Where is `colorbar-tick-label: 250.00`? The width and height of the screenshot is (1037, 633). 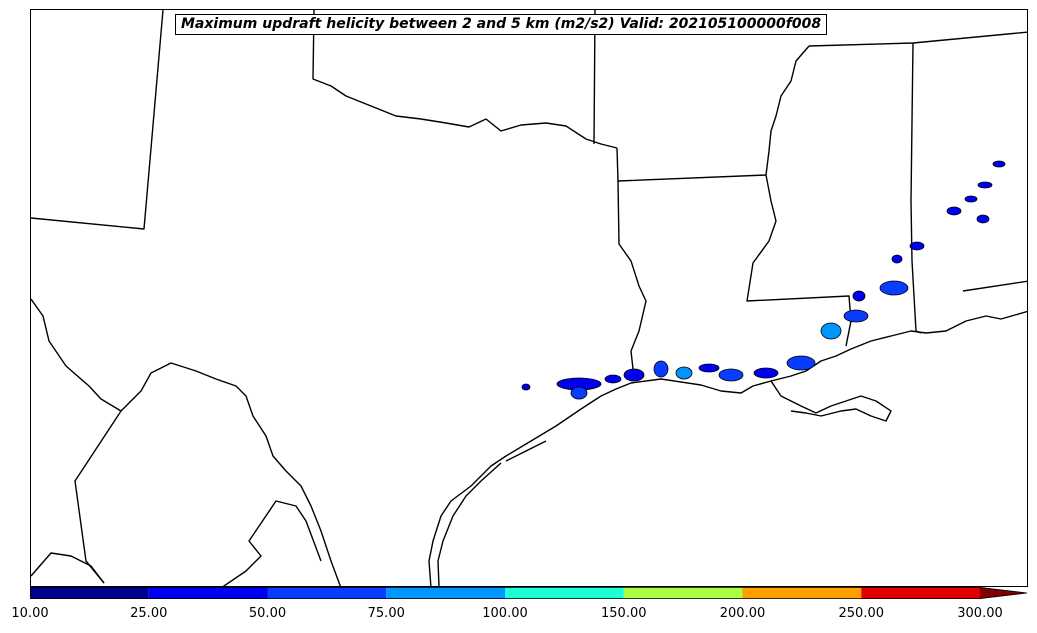 colorbar-tick-label: 250.00 is located at coordinates (861, 613).